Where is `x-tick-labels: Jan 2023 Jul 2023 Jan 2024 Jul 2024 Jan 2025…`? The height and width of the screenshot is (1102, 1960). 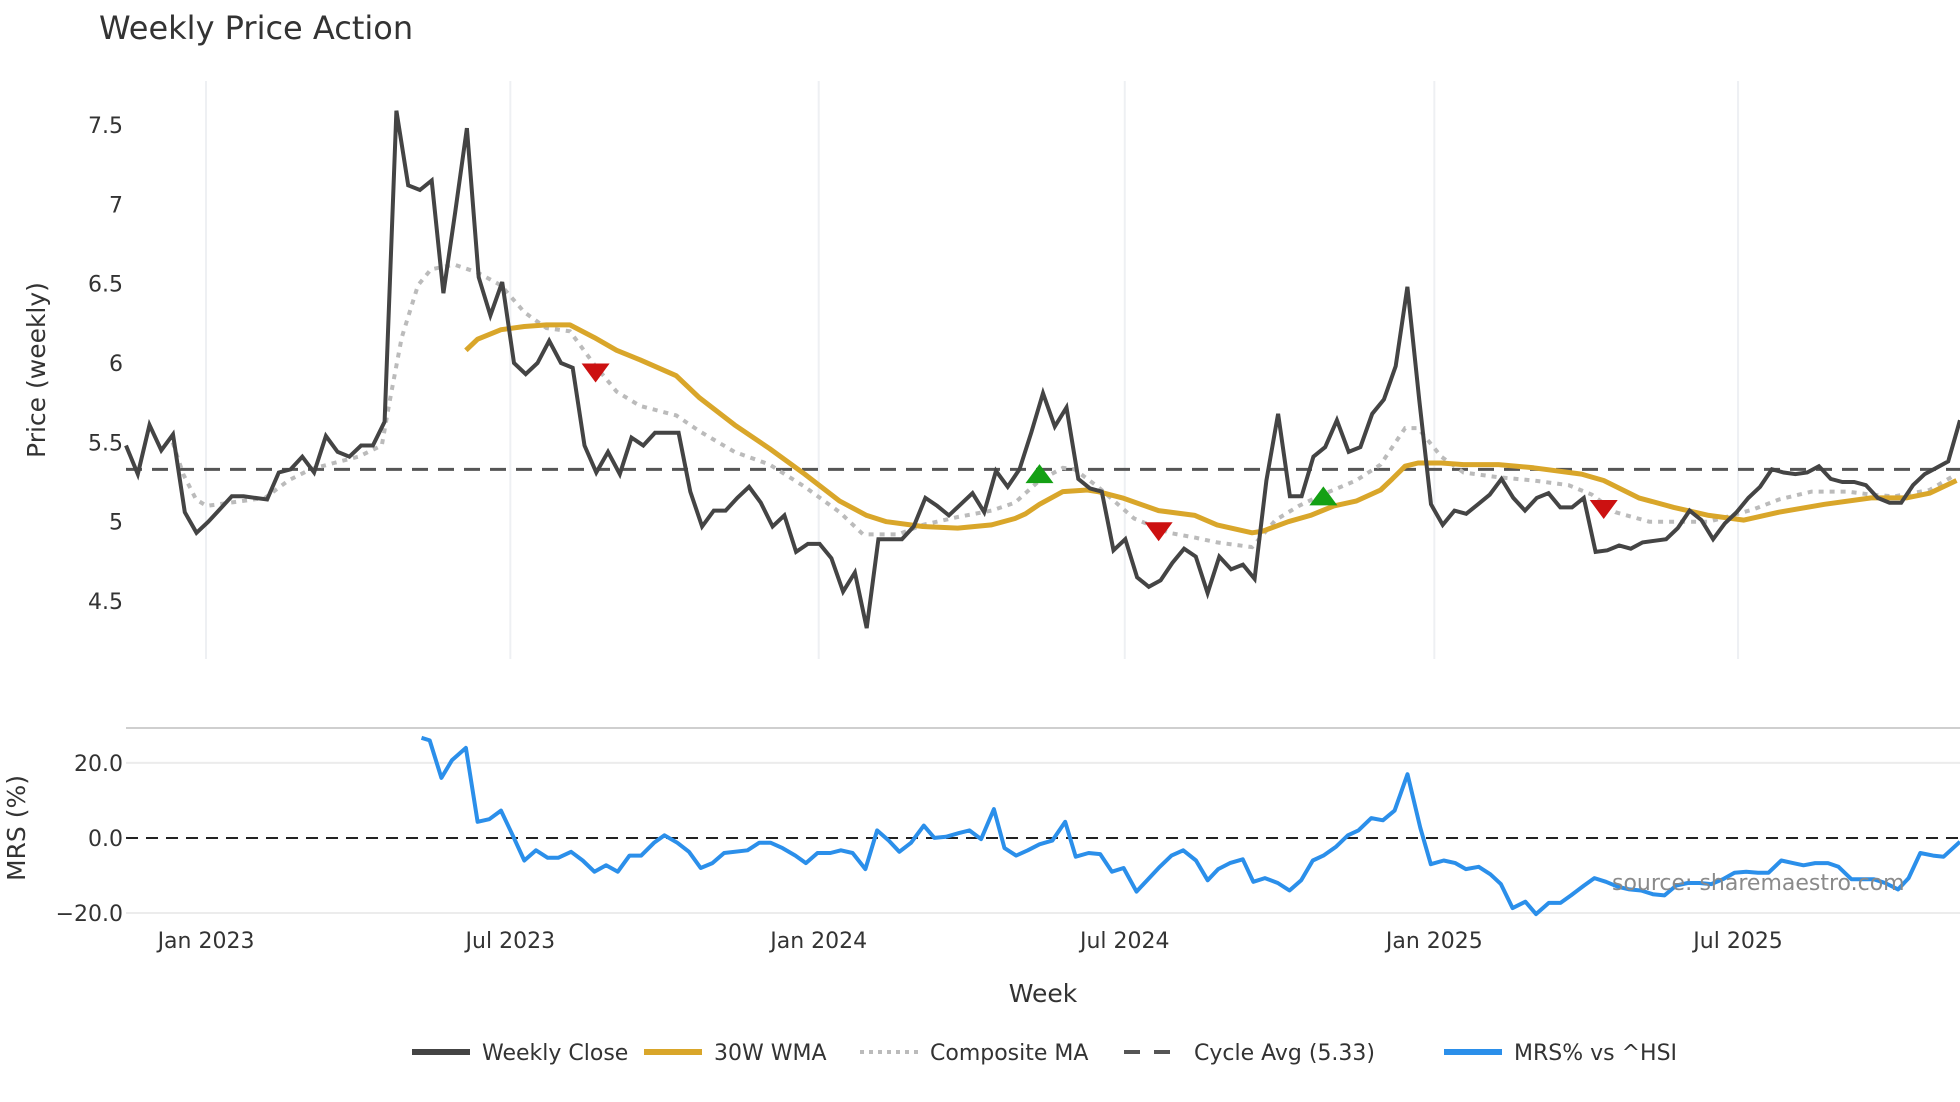 x-tick-labels: Jan 2023 Jul 2023 Jan 2024 Jul 2024 Jan 2025… is located at coordinates (969, 941).